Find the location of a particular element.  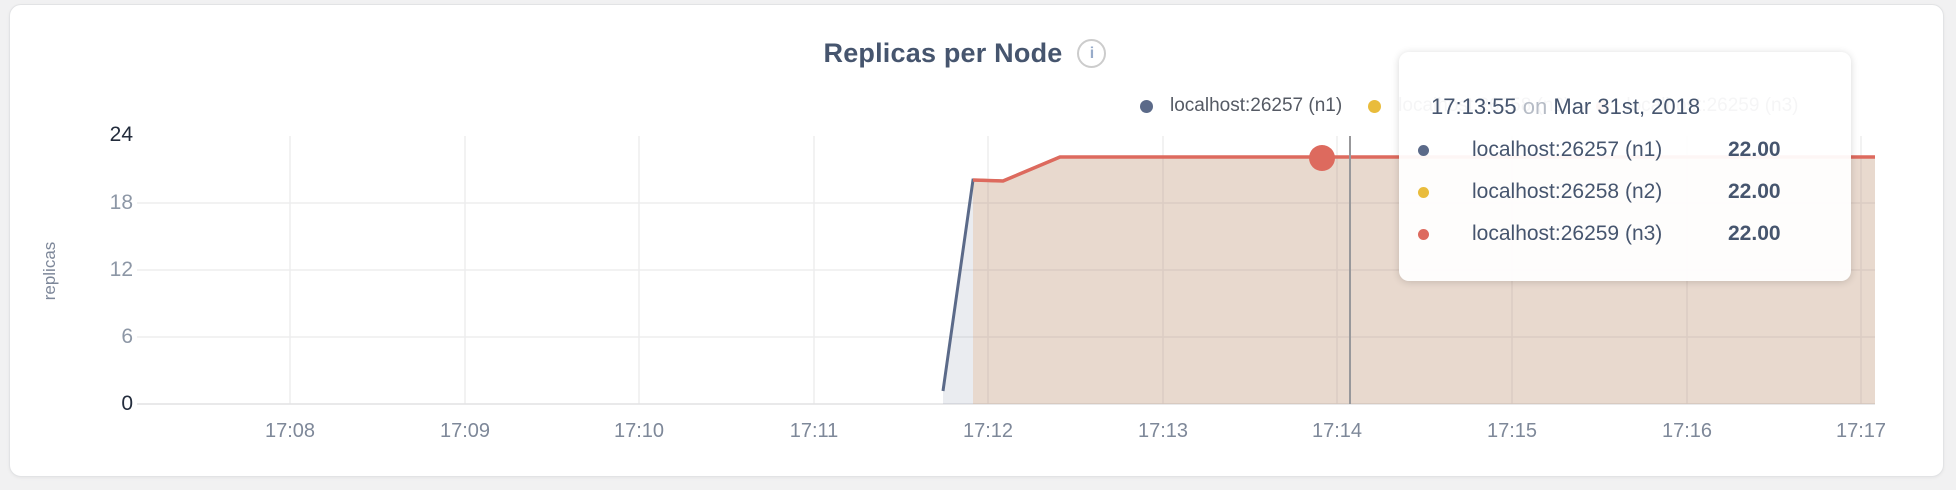

tooltip-value-n3: 22.00 is located at coordinates (1754, 233).